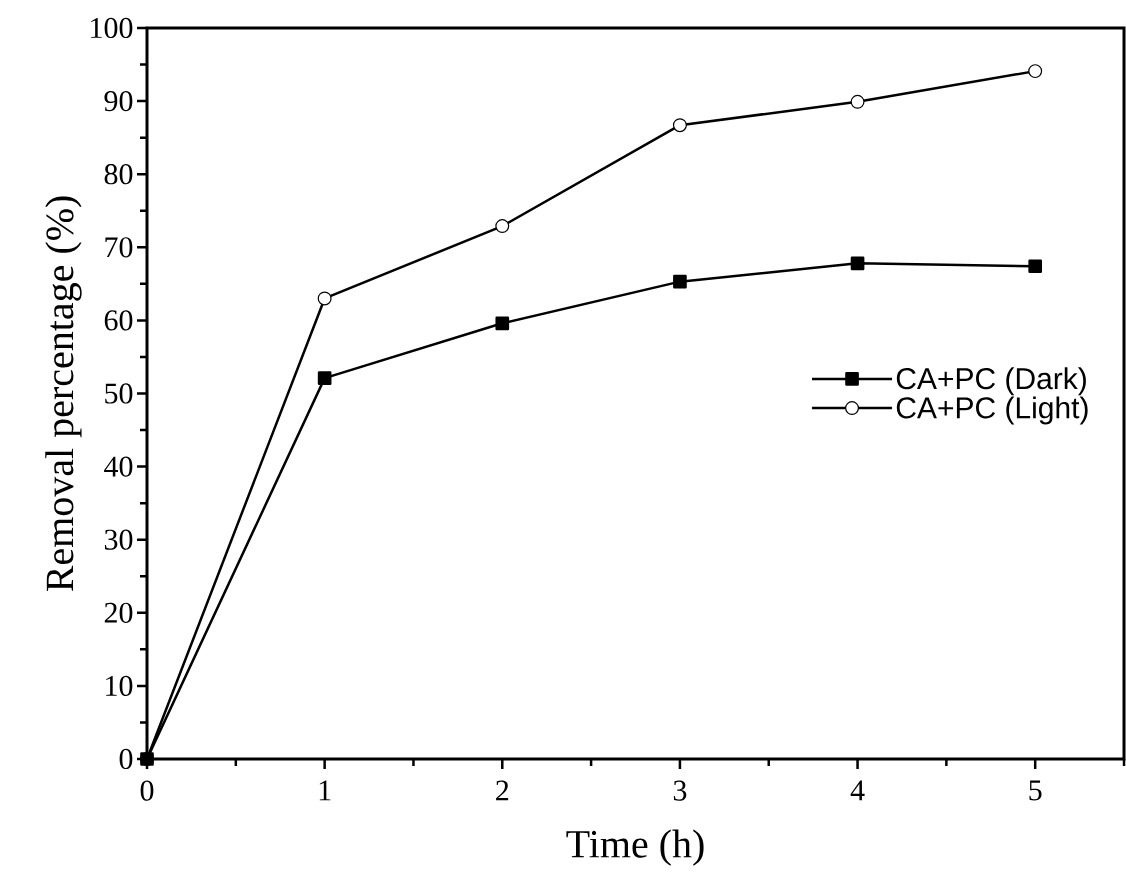 The width and height of the screenshot is (1126, 888). Describe the element at coordinates (992, 410) in the screenshot. I see `legend-label: CA+PC (Light)` at that location.